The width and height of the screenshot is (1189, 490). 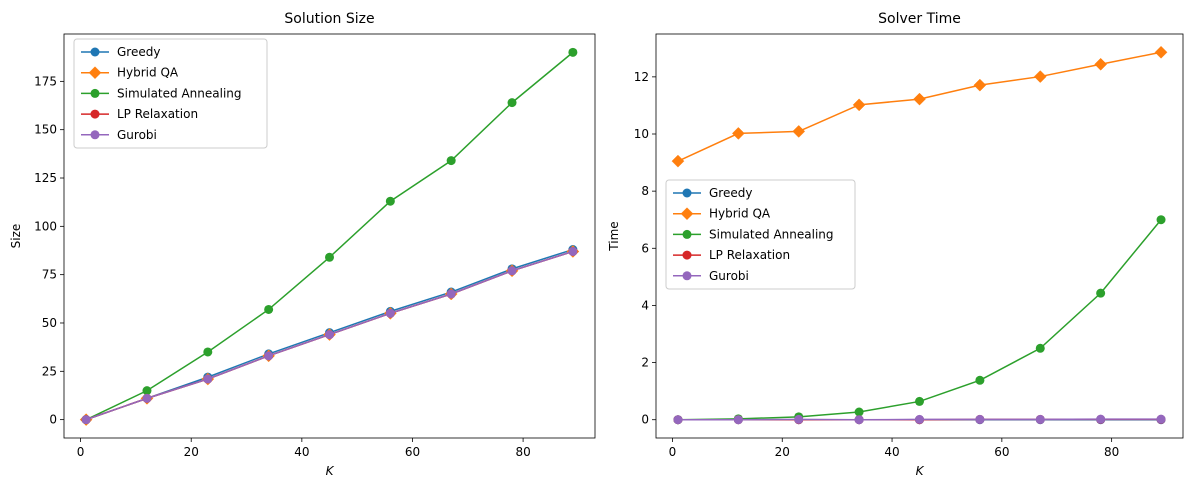 What do you see at coordinates (919, 19) in the screenshot?
I see `chart-title: Solver Time` at bounding box center [919, 19].